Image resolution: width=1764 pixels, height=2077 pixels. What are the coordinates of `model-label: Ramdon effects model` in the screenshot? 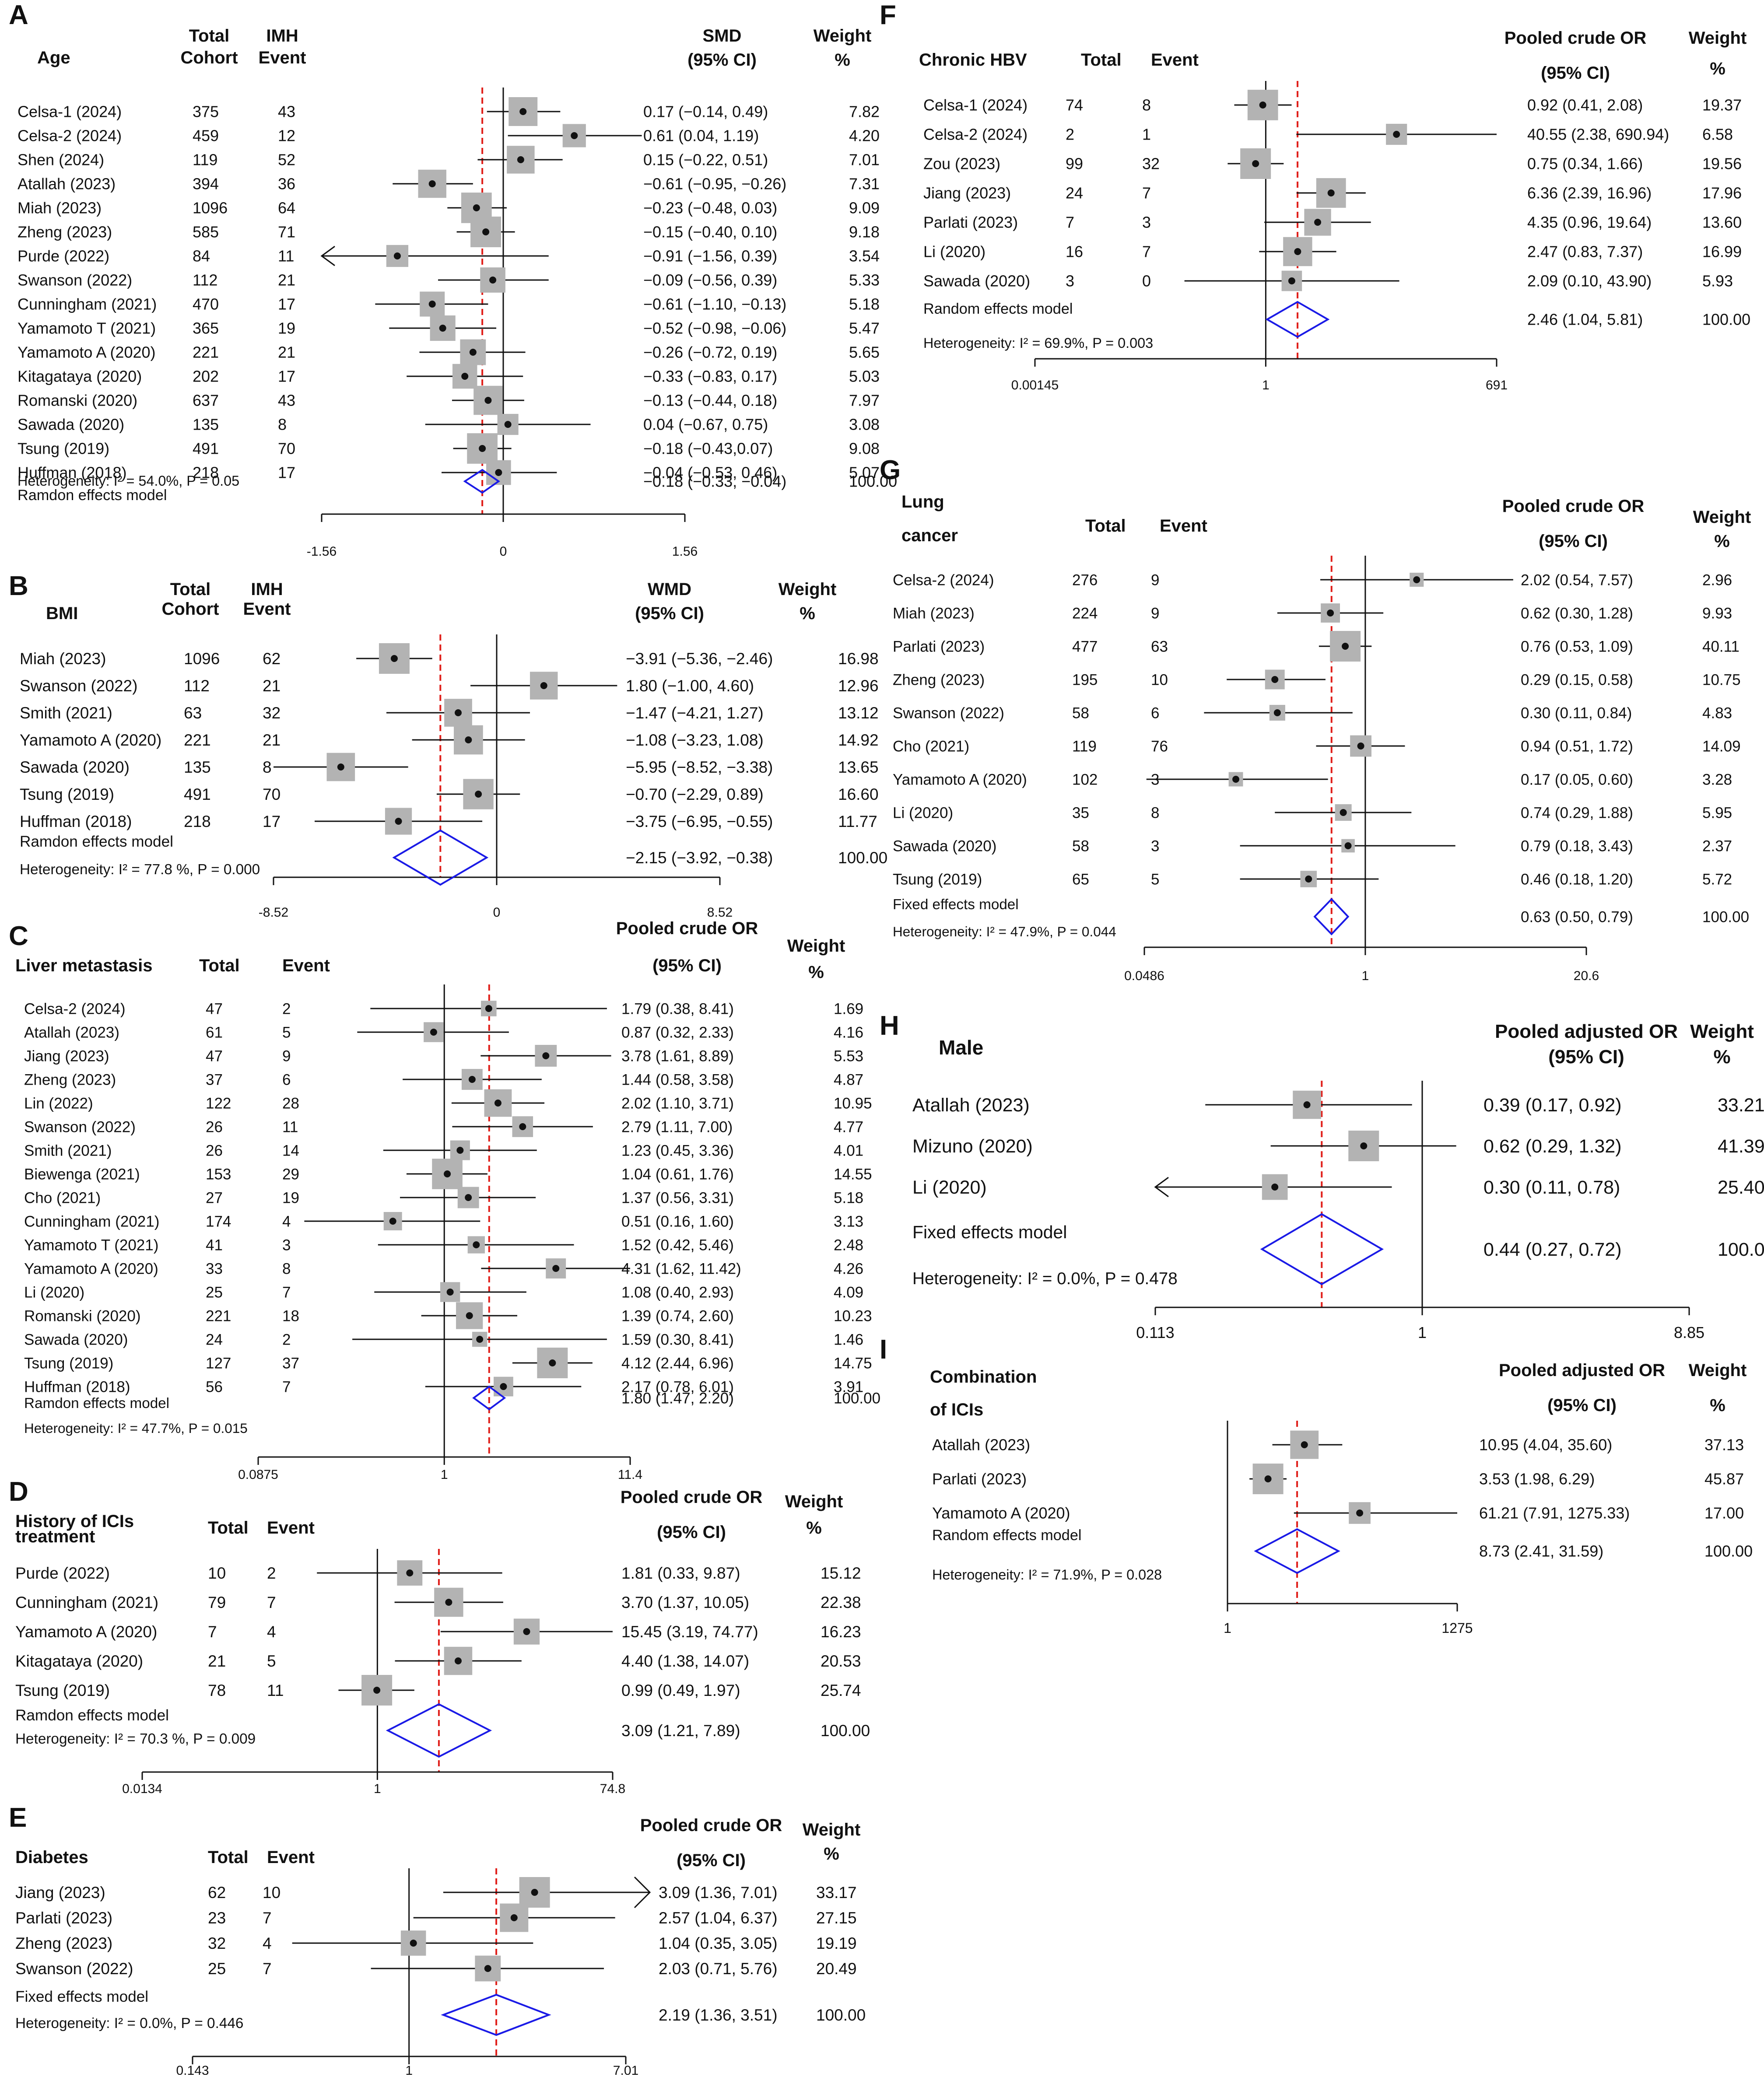 It's located at (96, 841).